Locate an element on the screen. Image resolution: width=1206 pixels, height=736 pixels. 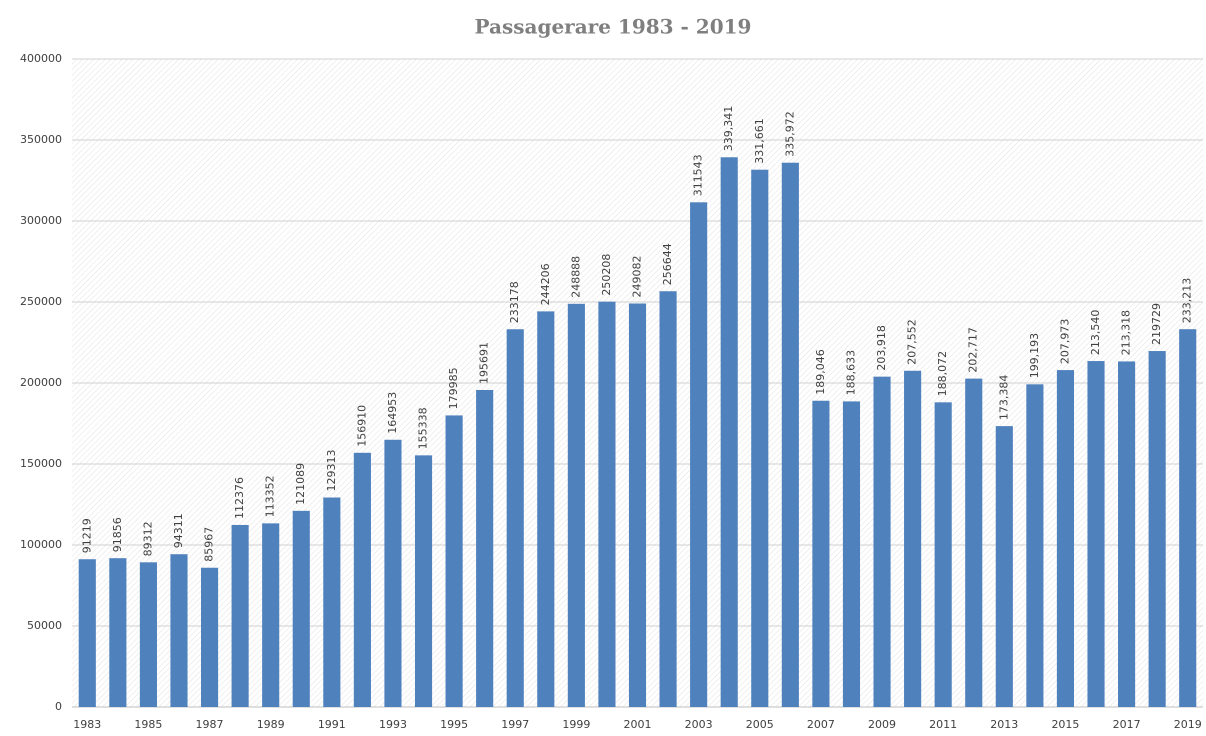
value-label: 189,046 is located at coordinates (820, 372).